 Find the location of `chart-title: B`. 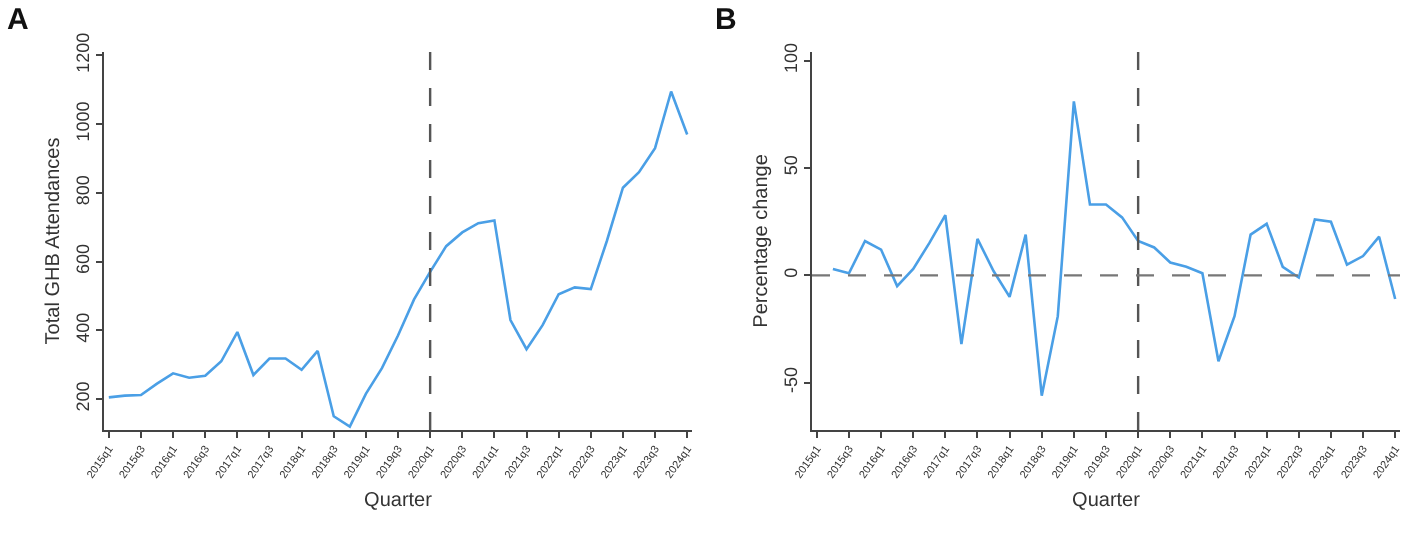

chart-title: B is located at coordinates (726, 20).